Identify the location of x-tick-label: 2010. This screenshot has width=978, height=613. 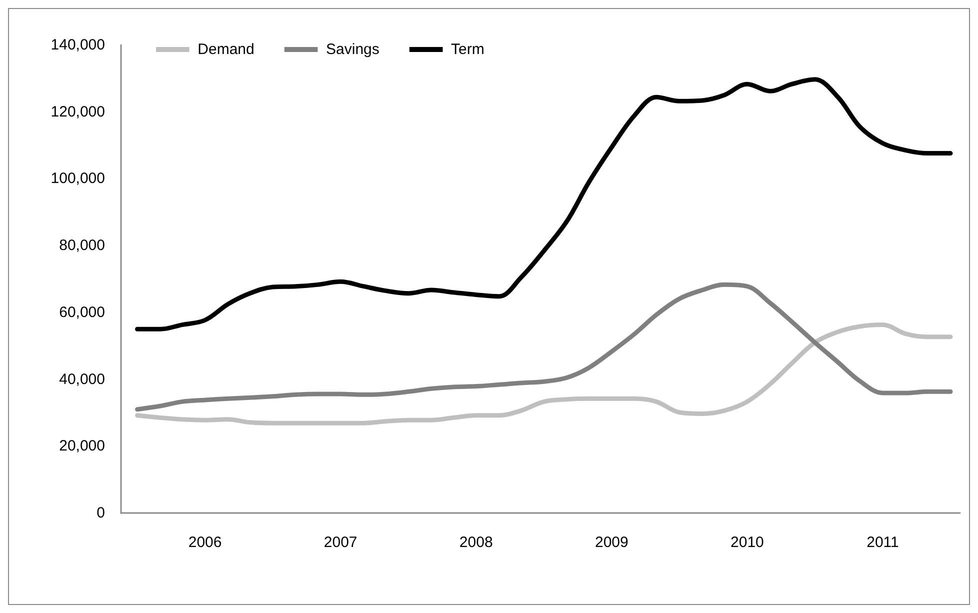
(747, 542).